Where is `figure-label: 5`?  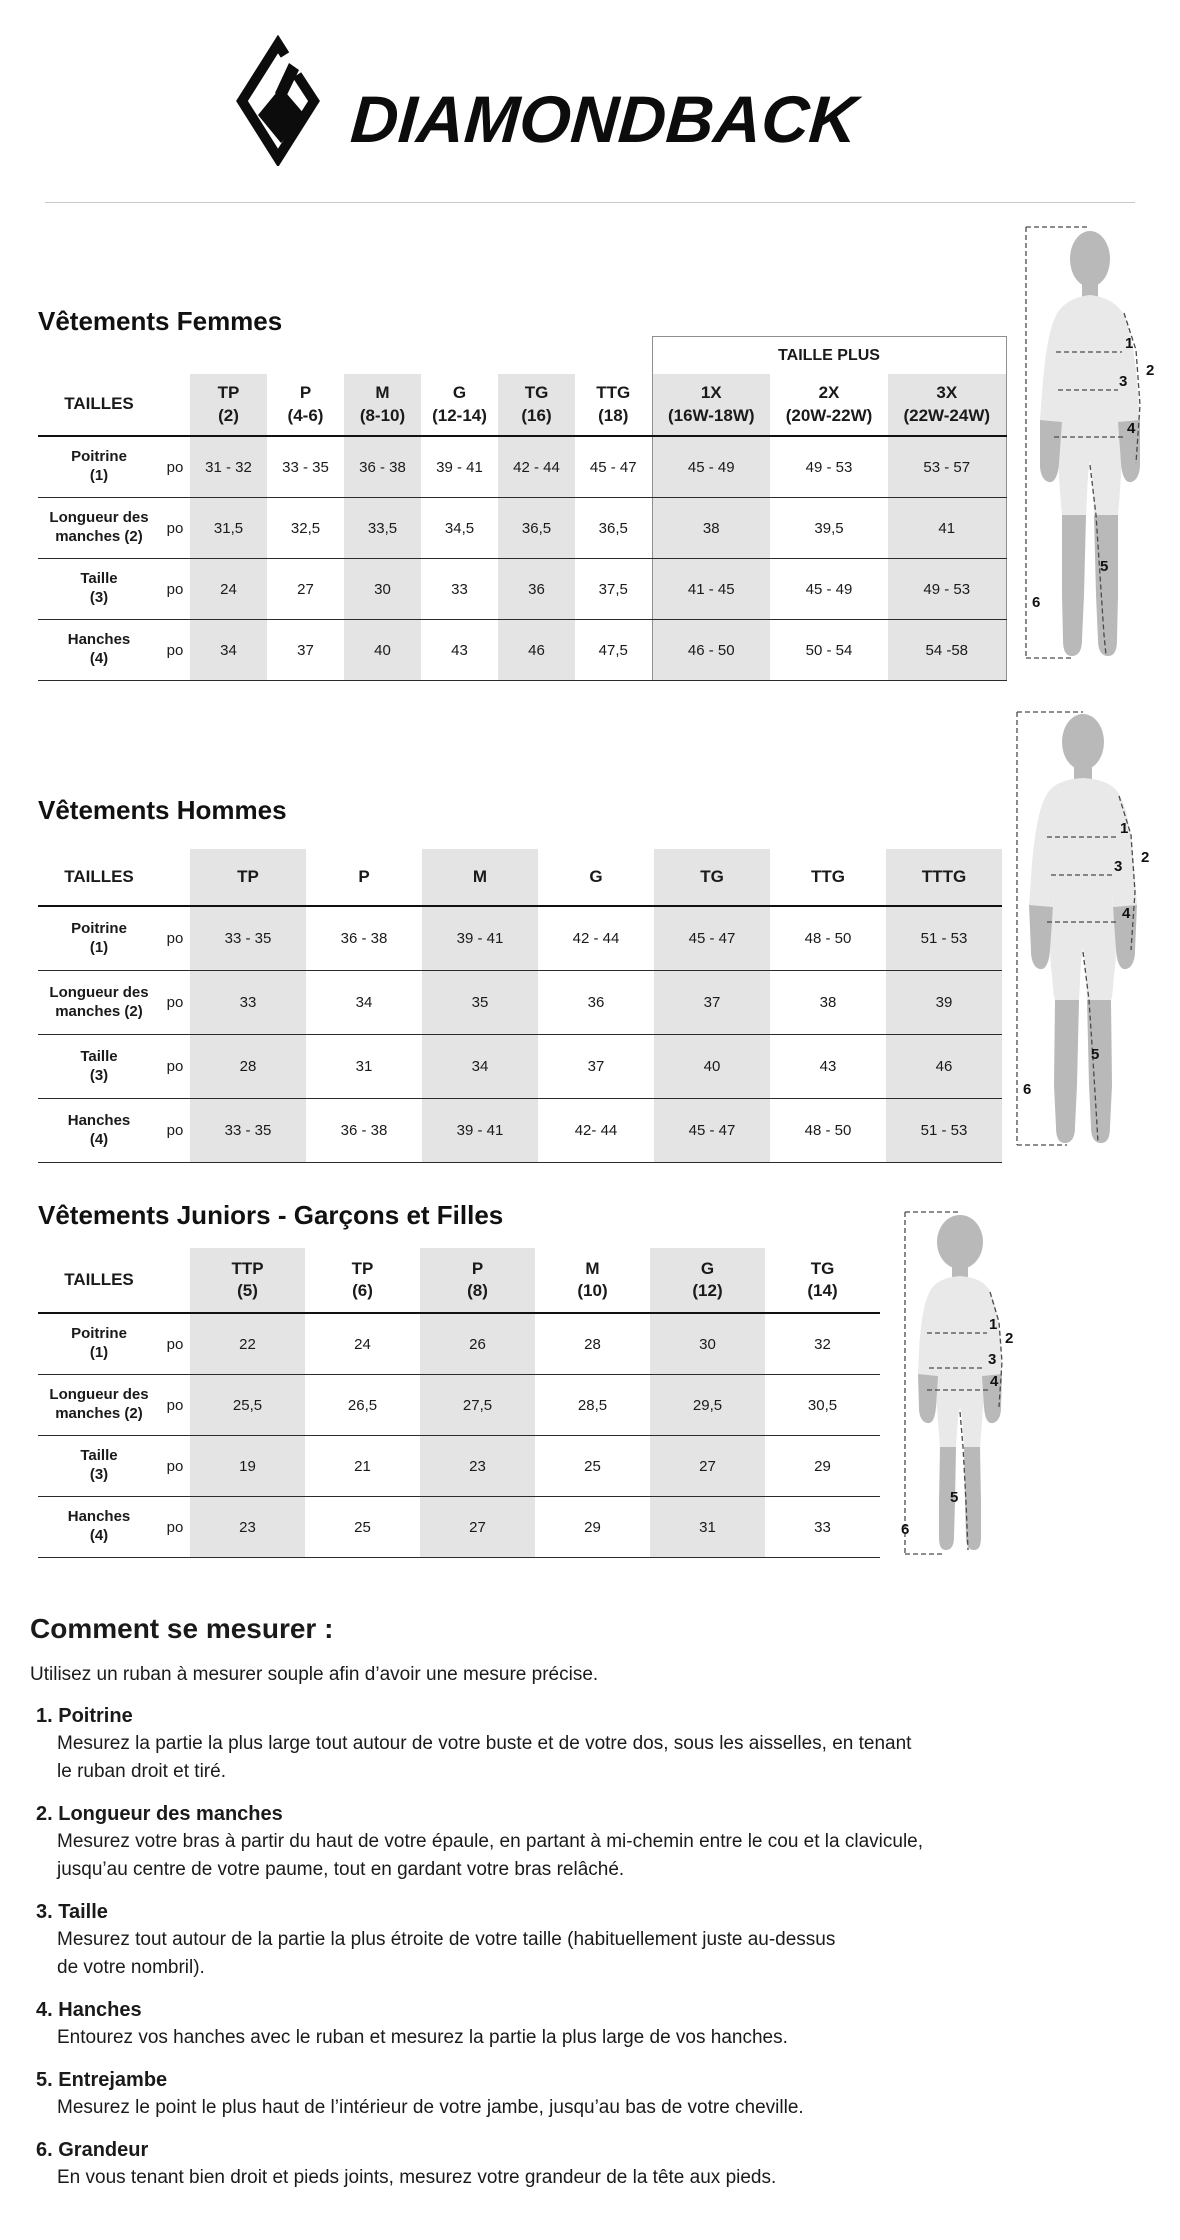 figure-label: 5 is located at coordinates (1095, 1054).